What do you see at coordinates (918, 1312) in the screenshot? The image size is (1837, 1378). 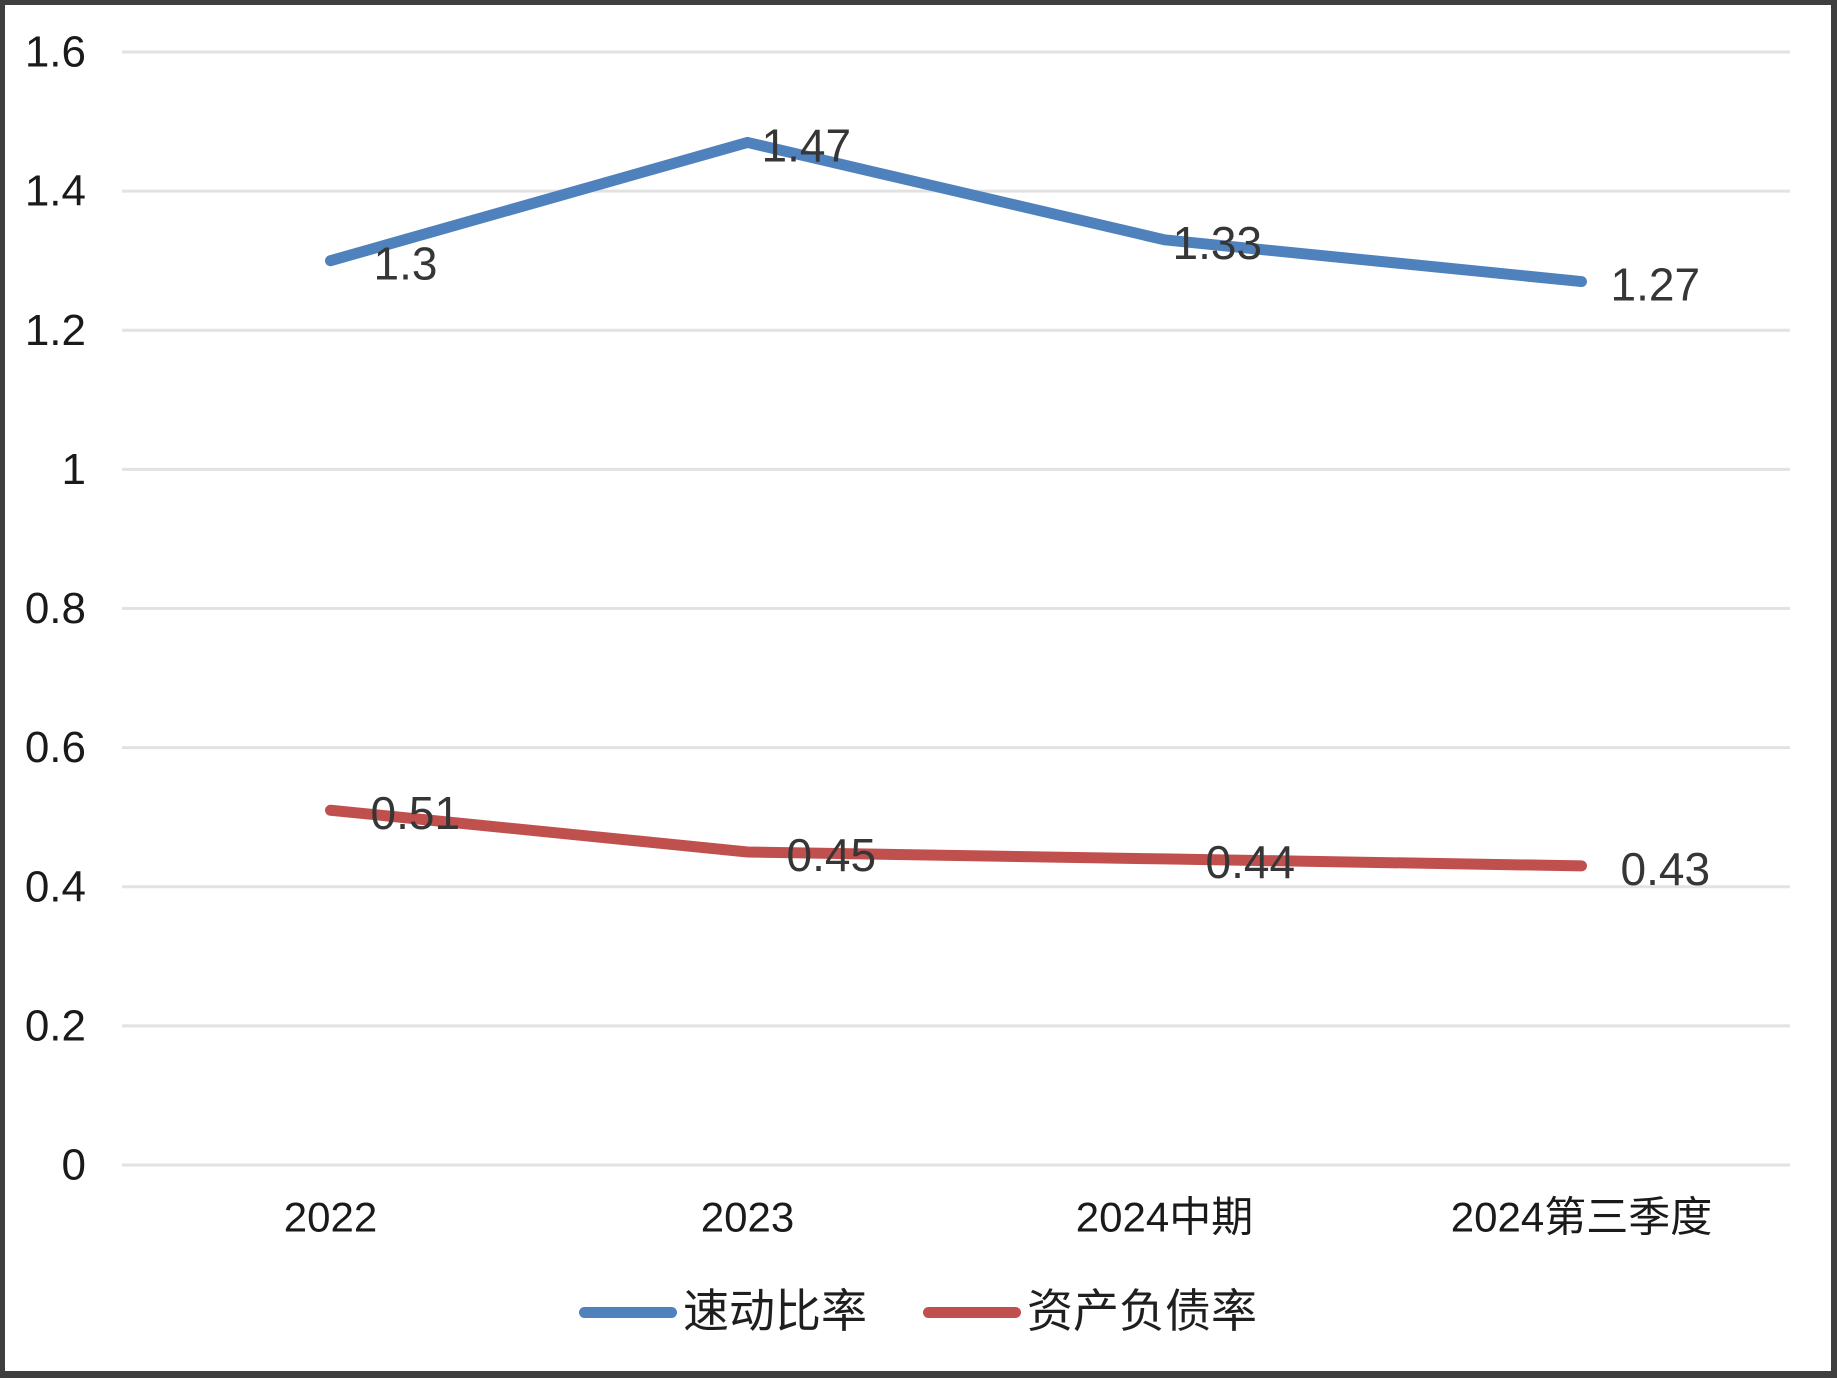 I see `chart-legend: 速动比率 资产负债率` at bounding box center [918, 1312].